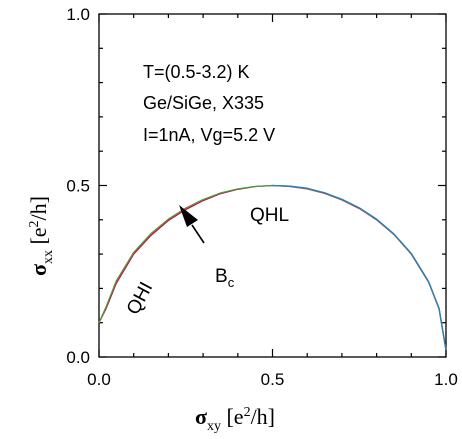 The height and width of the screenshot is (439, 462). What do you see at coordinates (78, 357) in the screenshot?
I see `y-tick-label: 0.0` at bounding box center [78, 357].